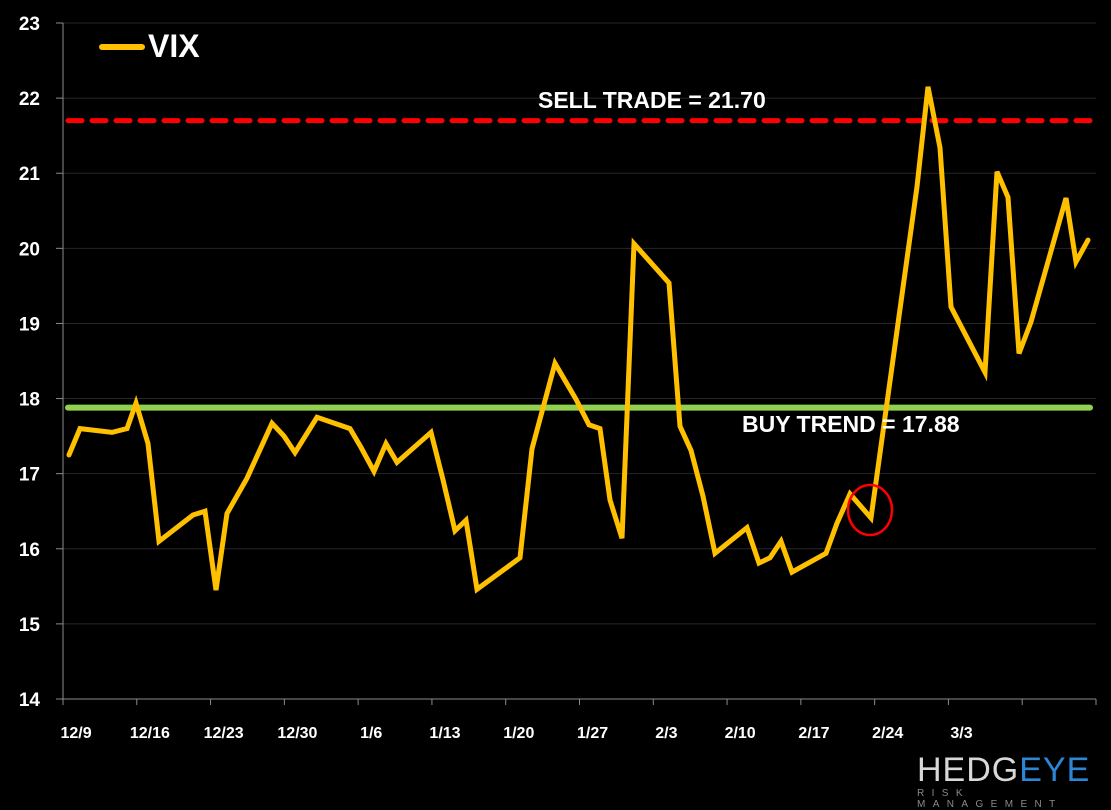 The width and height of the screenshot is (1111, 810). I want to click on x-tick-label: 12/16, so click(150, 733).